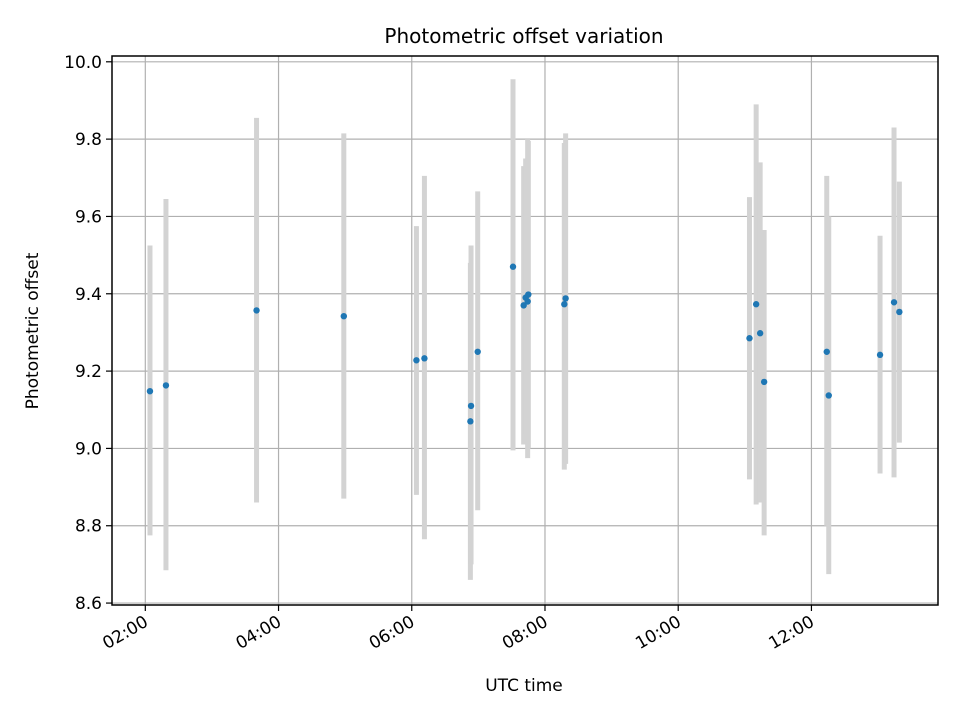 The image size is (960, 720). Describe the element at coordinates (88, 140) in the screenshot. I see `y-tick-label: 9.8` at that location.